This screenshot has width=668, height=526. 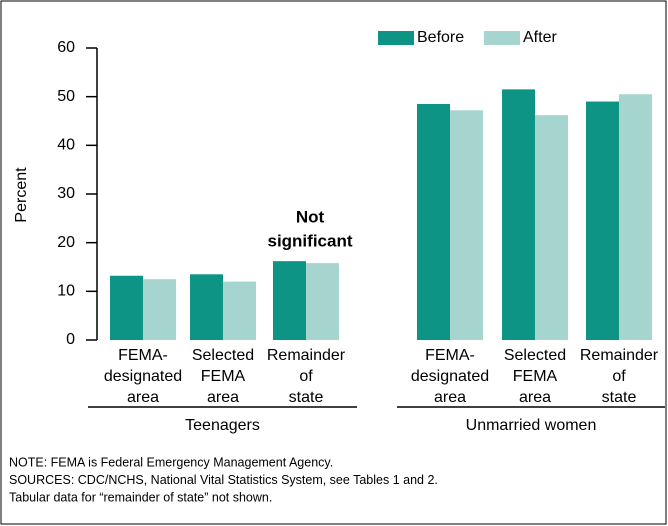 What do you see at coordinates (66, 291) in the screenshot?
I see `y-tick-label: 10` at bounding box center [66, 291].